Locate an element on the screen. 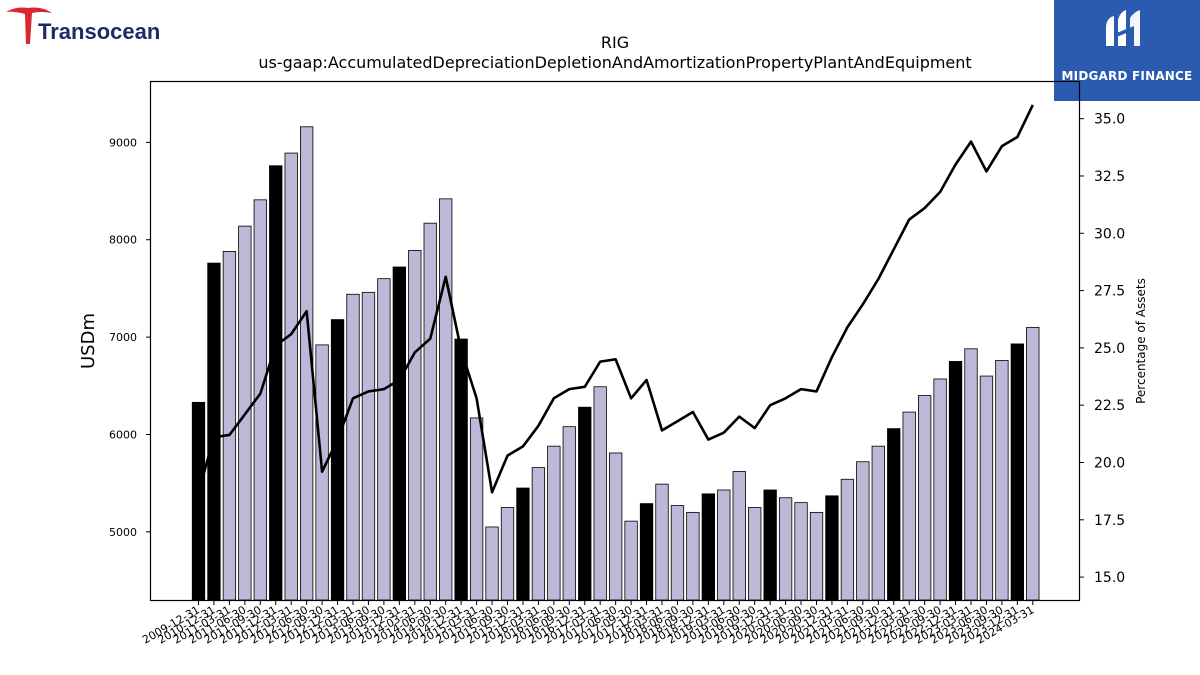 The height and width of the screenshot is (675, 1200). y-right-tick-label: 17.5 is located at coordinates (1109, 521).